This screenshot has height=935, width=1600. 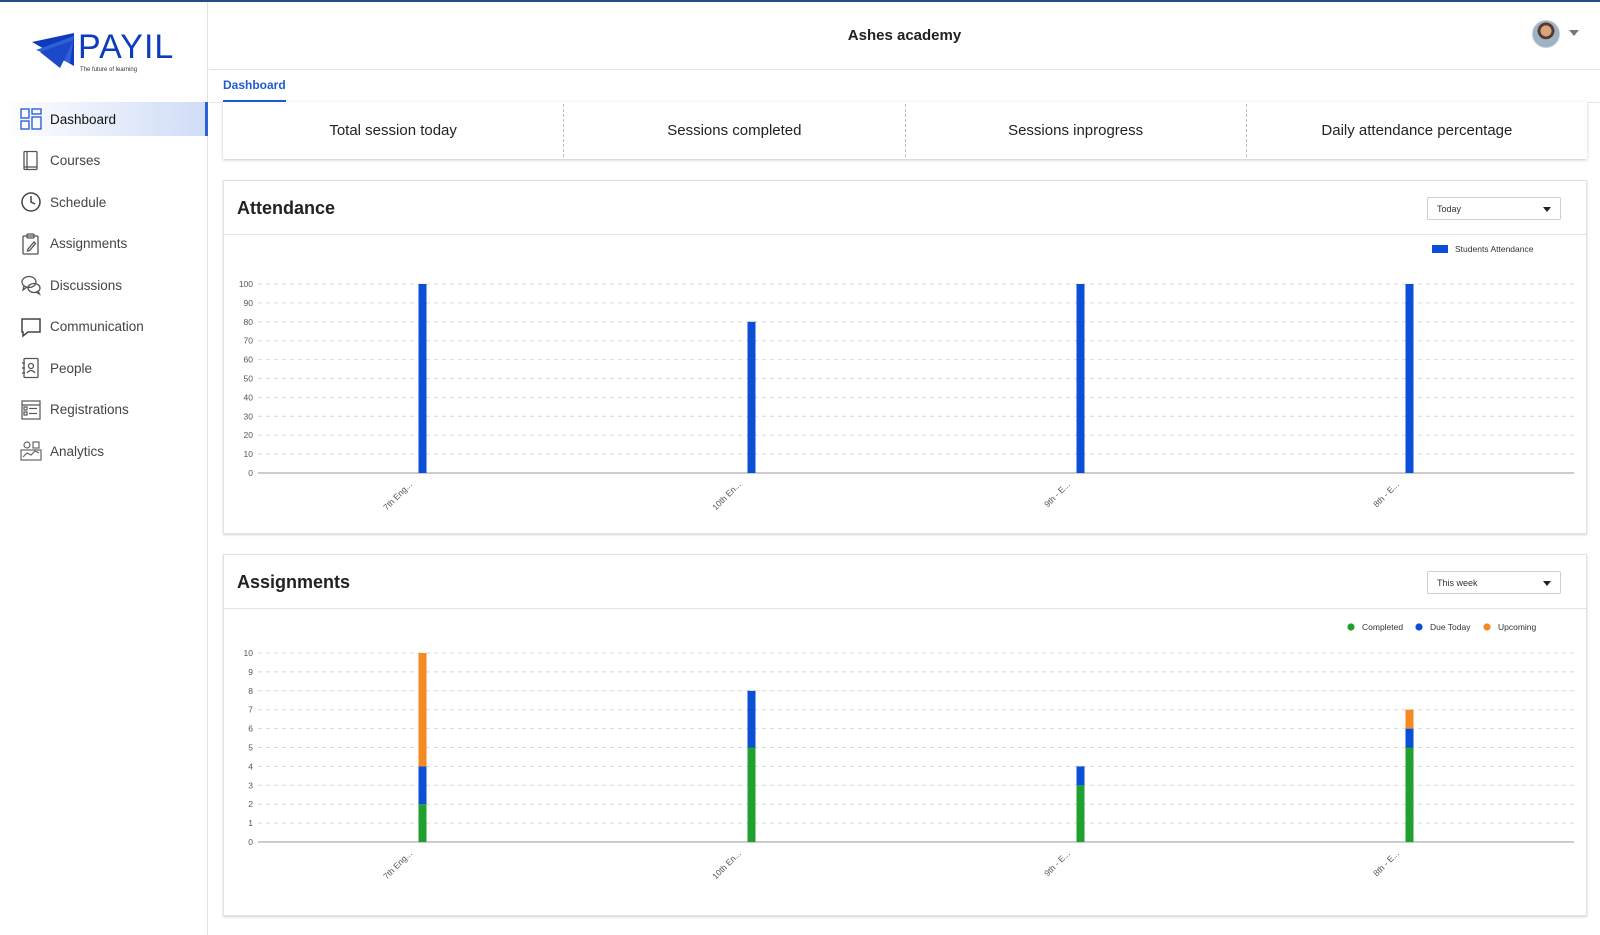 I want to click on clock-icon, so click(x=31, y=202).